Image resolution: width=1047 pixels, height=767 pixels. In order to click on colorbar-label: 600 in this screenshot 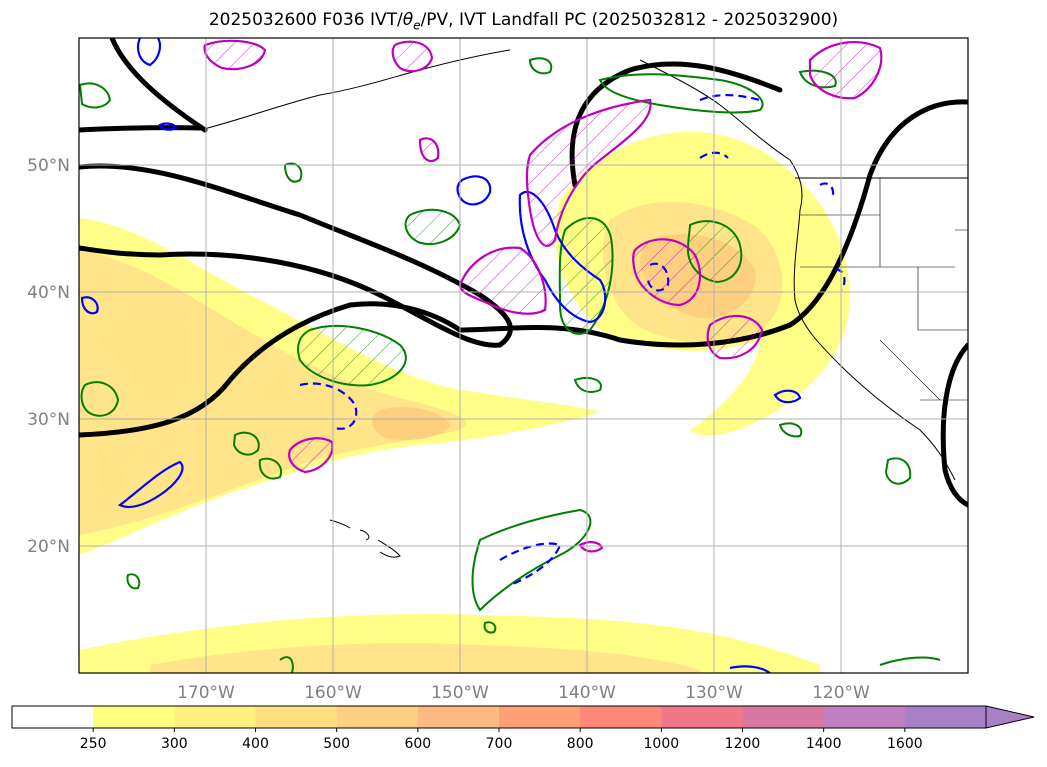, I will do `click(417, 744)`.